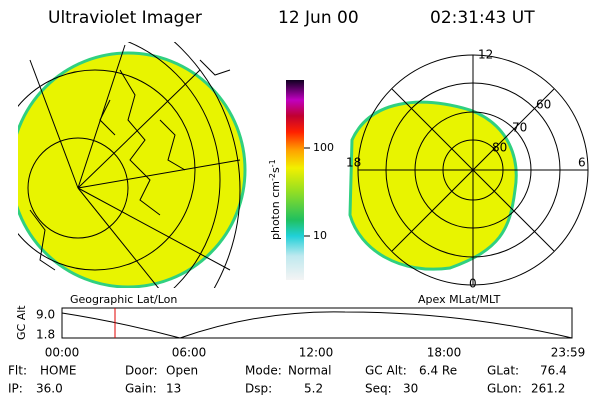  I want to click on lat-label: 80, so click(499, 148).